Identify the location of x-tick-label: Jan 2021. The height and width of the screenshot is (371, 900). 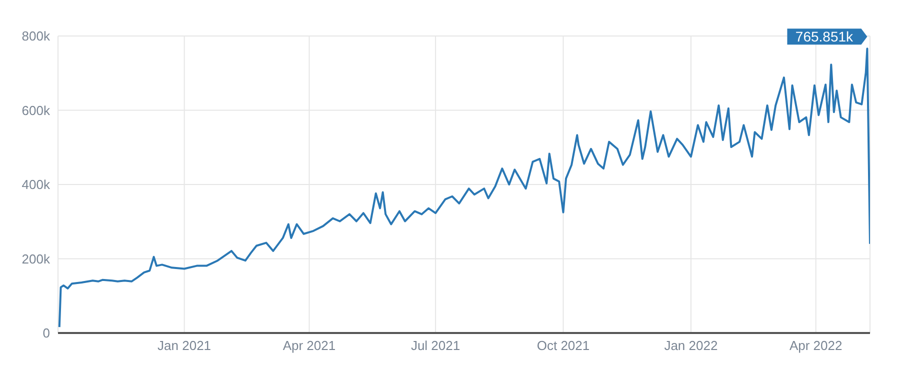
(185, 346).